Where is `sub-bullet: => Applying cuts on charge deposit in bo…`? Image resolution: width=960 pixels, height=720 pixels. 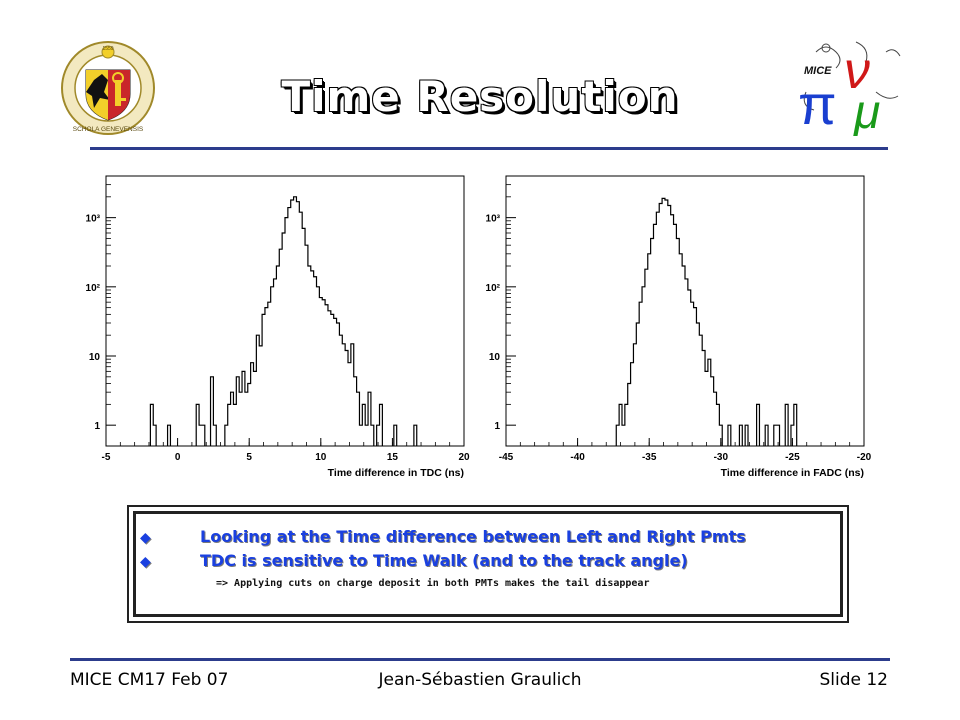 sub-bullet: => Applying cuts on charge deposit in bo… is located at coordinates (433, 583).